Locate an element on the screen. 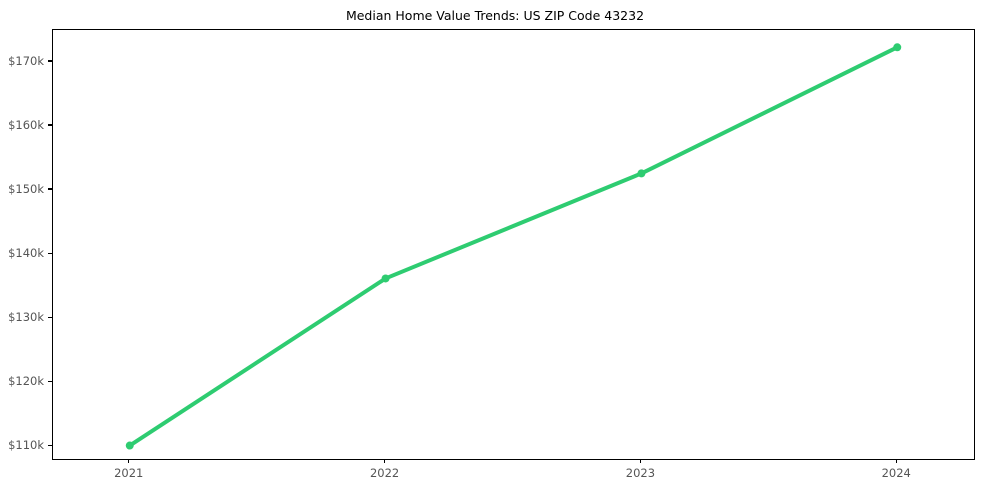 This screenshot has width=990, height=490. x-tick-label: 2024 is located at coordinates (896, 473).